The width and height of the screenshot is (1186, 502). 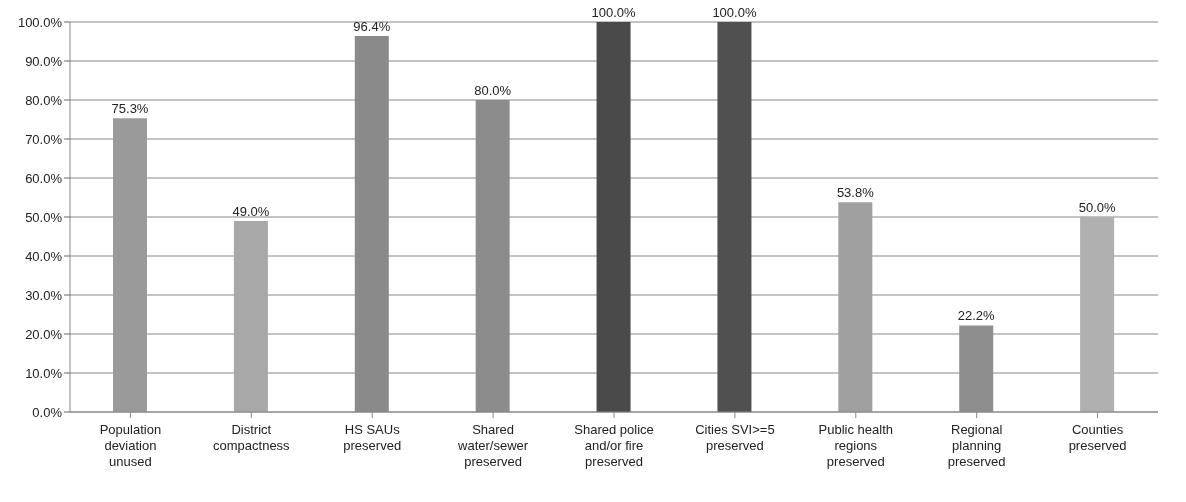 What do you see at coordinates (44, 178) in the screenshot?
I see `y-tick-label: 60.0%` at bounding box center [44, 178].